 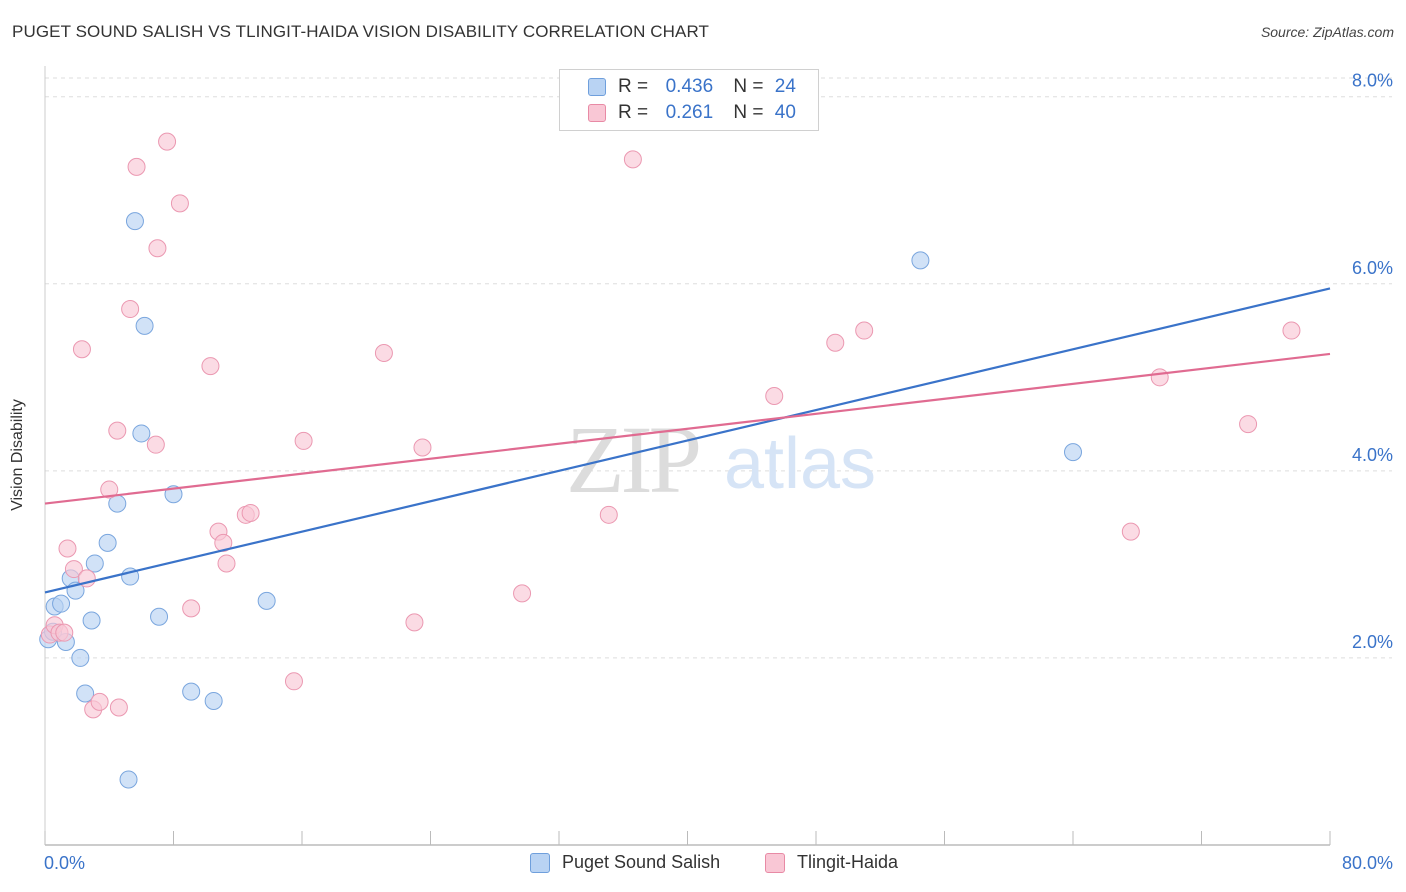 What do you see at coordinates (1372, 455) in the screenshot?
I see `y-tick-label: 4.0%` at bounding box center [1372, 455].